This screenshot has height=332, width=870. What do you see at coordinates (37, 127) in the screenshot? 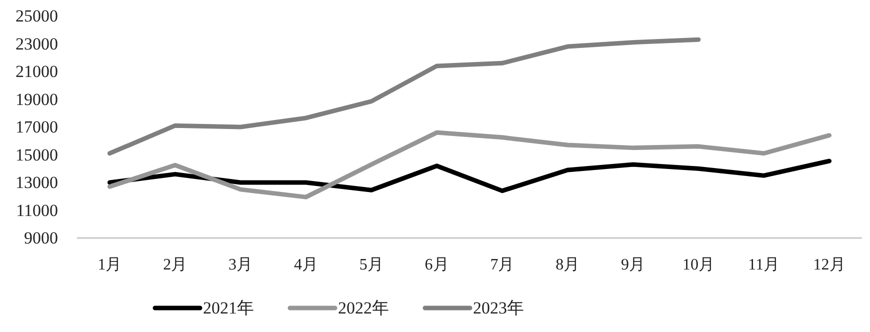
I see `y-tick: 17000` at bounding box center [37, 127].